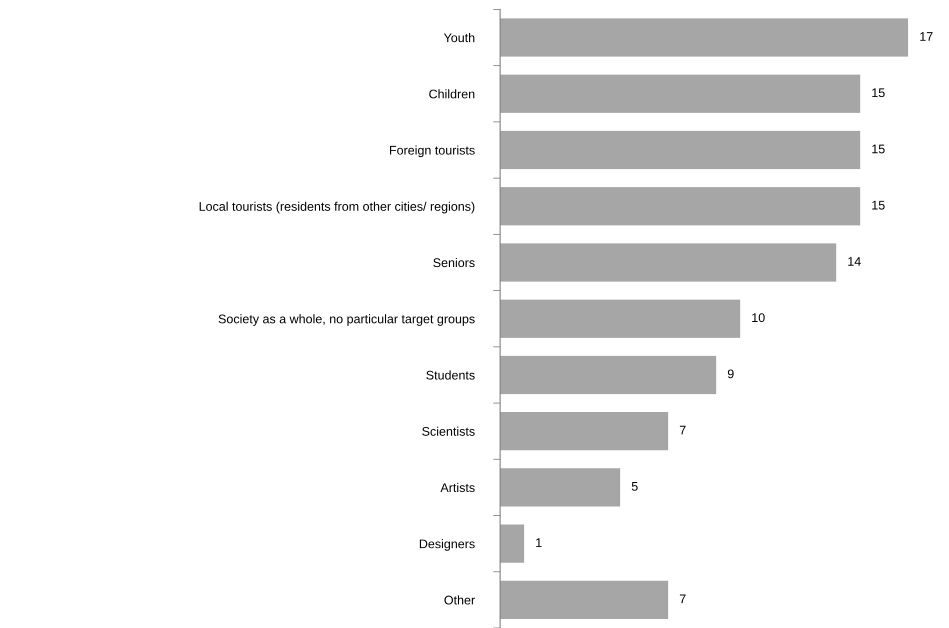  Describe the element at coordinates (432, 151) in the screenshot. I see `y-tick-label: Foreign tourists` at that location.